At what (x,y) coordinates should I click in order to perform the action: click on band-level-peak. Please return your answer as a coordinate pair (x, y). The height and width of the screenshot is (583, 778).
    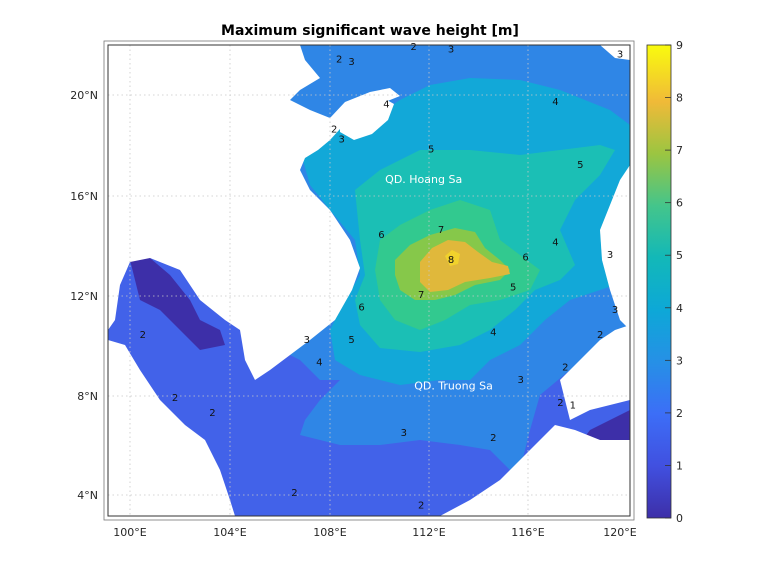
    Looking at the image, I should click on (452, 258).